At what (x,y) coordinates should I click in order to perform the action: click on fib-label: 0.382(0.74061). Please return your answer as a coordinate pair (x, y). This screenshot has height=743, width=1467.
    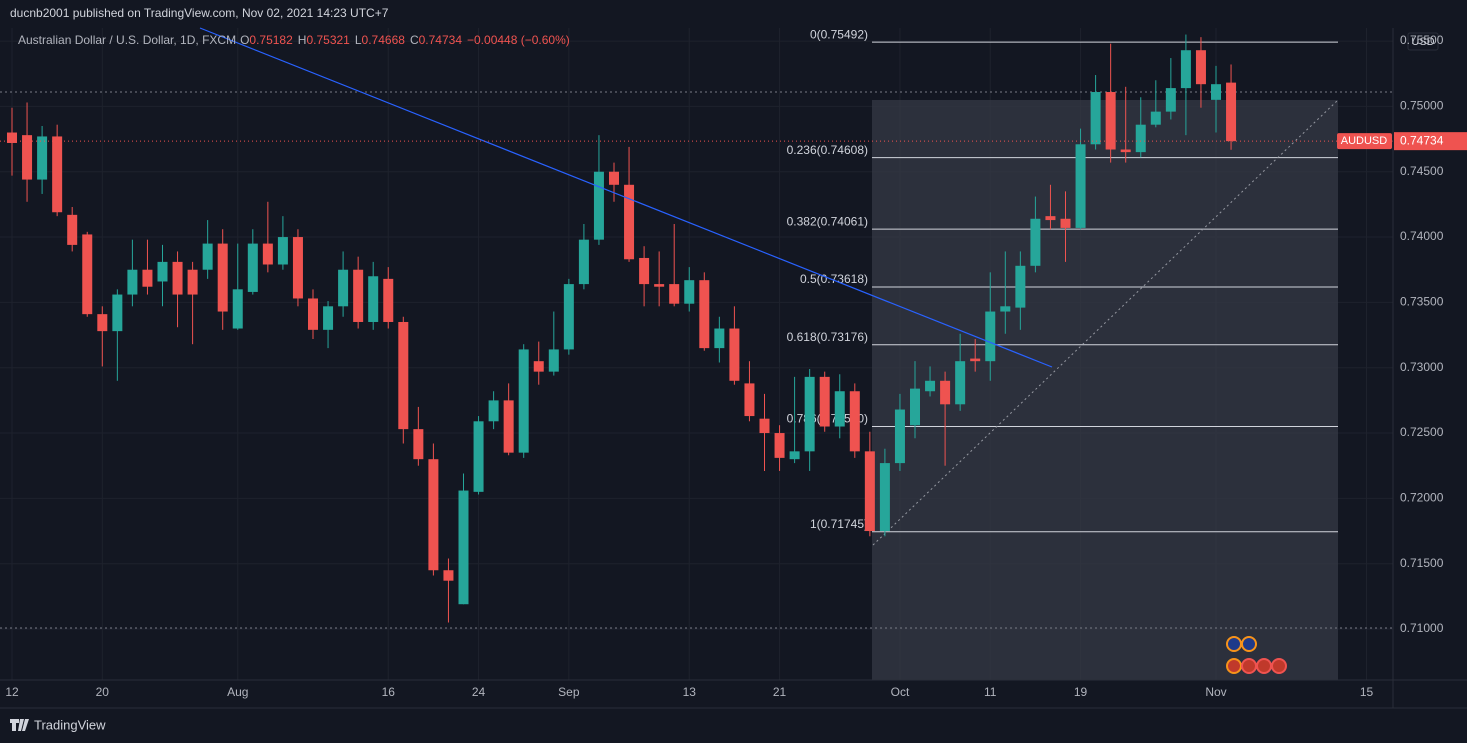
    Looking at the image, I should click on (827, 221).